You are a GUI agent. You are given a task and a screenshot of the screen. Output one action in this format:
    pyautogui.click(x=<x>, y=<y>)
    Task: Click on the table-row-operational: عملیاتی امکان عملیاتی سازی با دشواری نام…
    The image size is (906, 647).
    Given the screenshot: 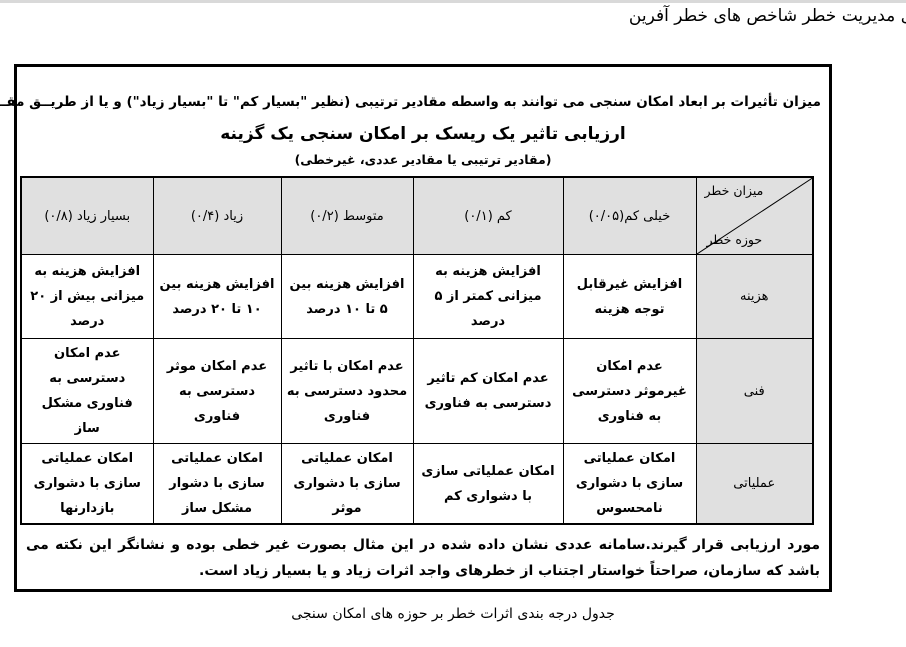 What is the action you would take?
    pyautogui.click(x=417, y=484)
    